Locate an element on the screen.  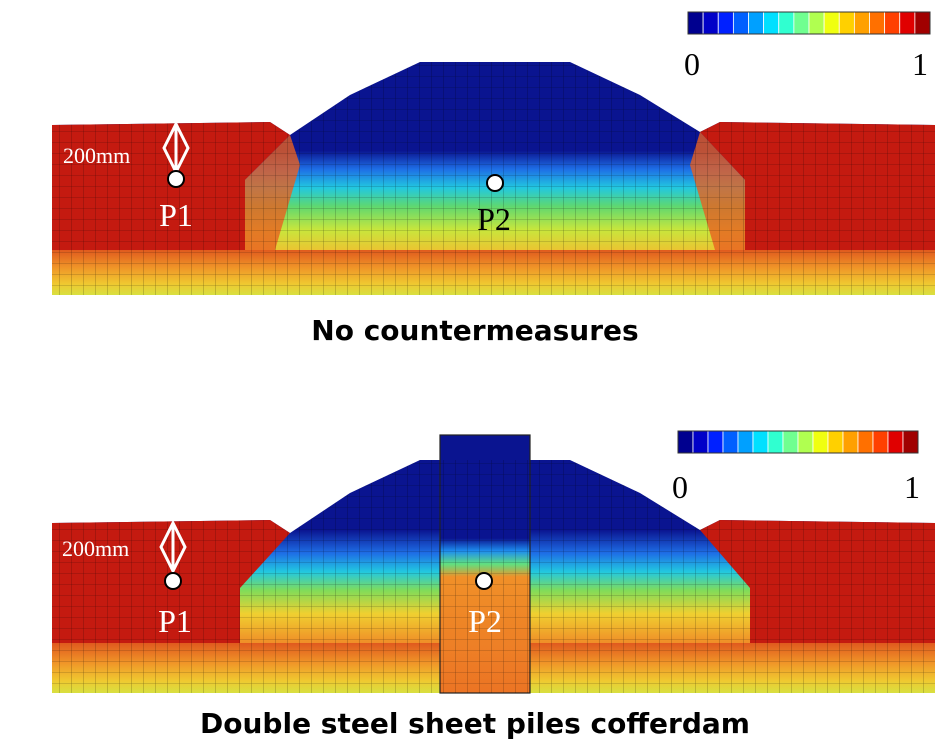
caption: Double steel sheet piles cofferdam is located at coordinates (475, 723).